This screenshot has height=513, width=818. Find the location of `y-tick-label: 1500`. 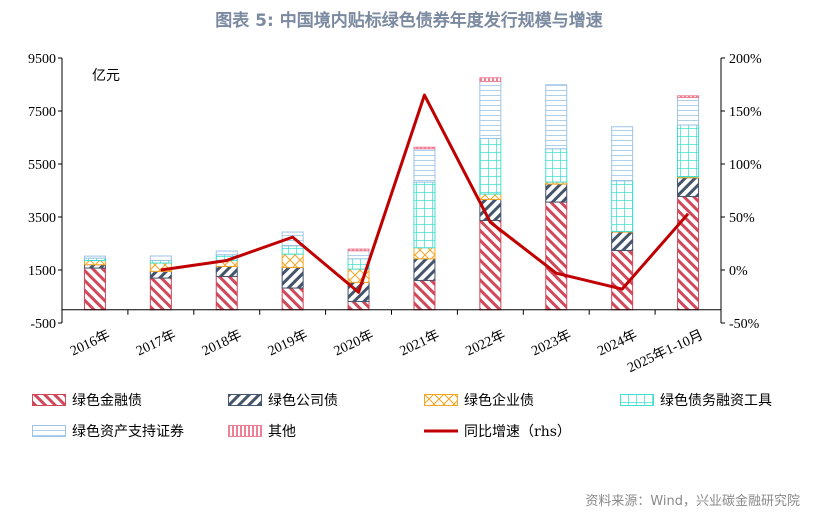

y-tick-label: 1500 is located at coordinates (42, 271).